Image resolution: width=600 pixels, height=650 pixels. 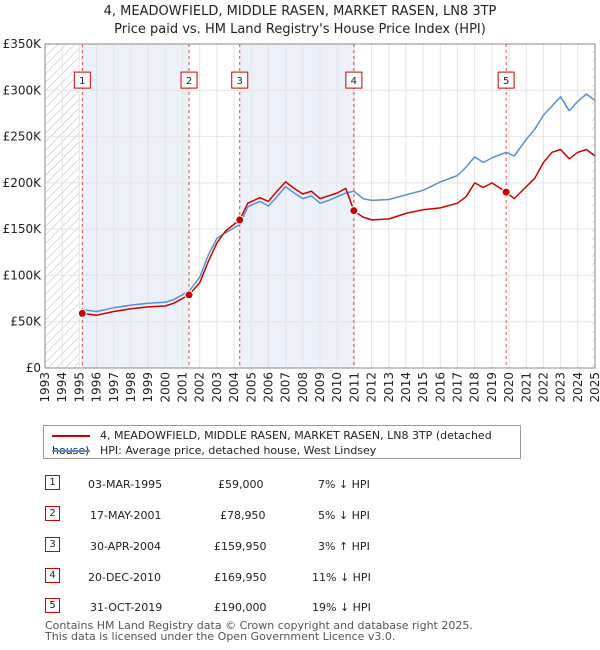 I want to click on sale-date: 17-MAY-2001, so click(x=126, y=515).